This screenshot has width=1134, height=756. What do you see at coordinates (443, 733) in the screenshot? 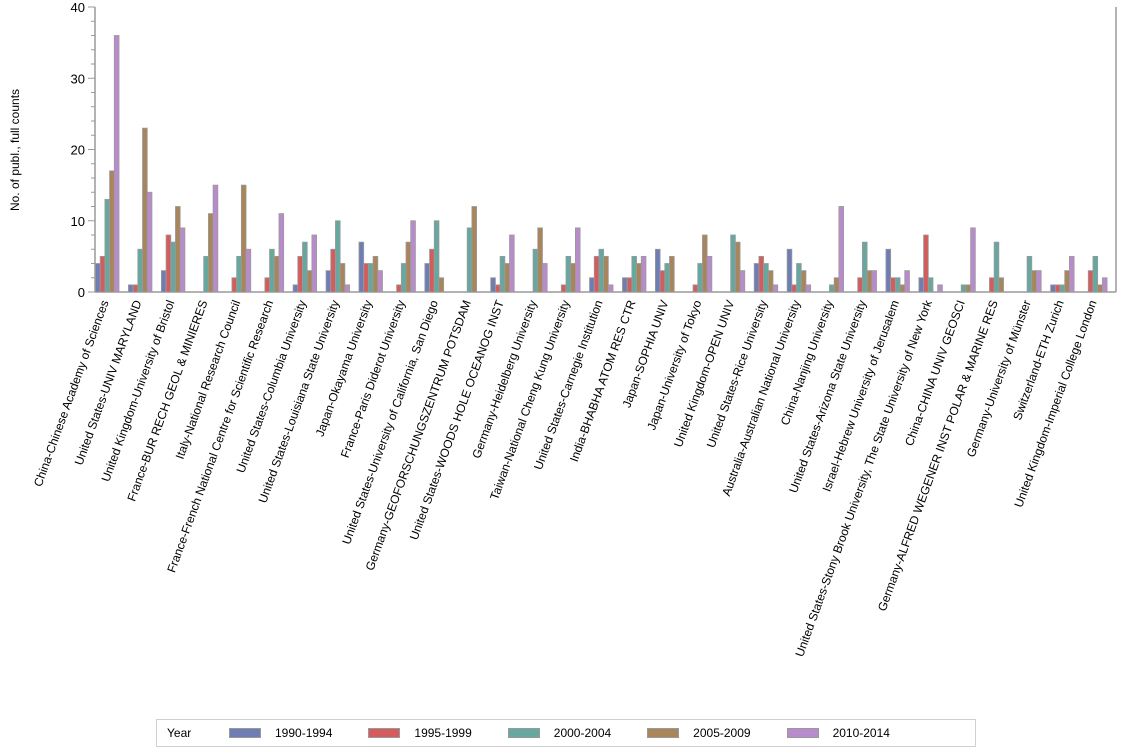
I see `legend-label: 1995-1999` at bounding box center [443, 733].